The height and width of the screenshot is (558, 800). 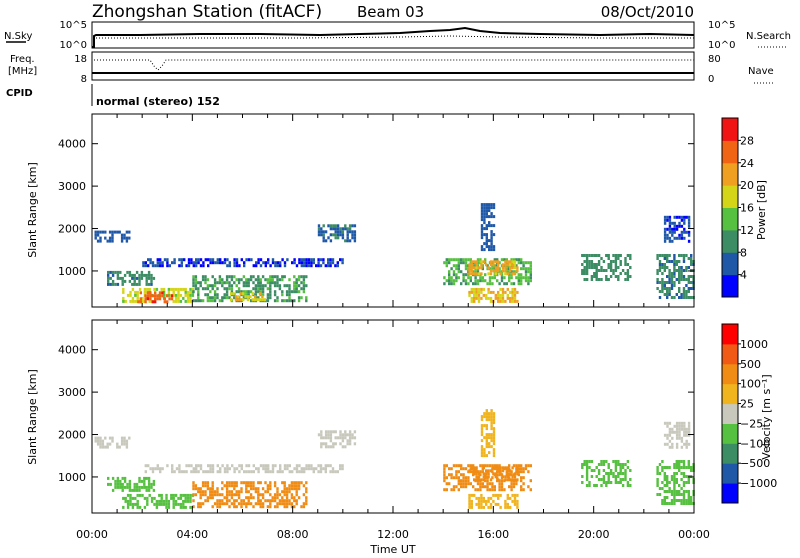 I want to click on colorbar-segment, so click(x=730, y=433).